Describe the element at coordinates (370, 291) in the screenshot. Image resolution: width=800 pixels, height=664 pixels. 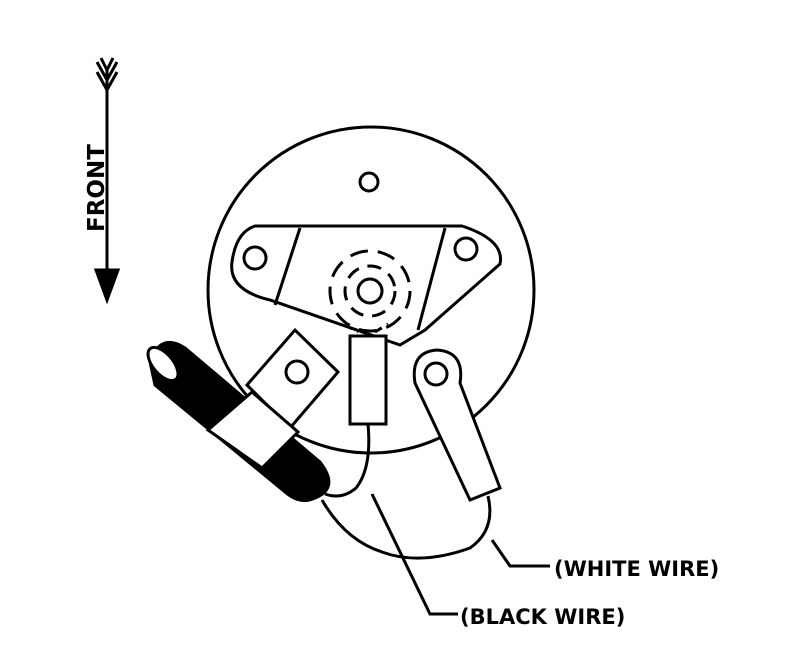
I see `center-terminal` at that location.